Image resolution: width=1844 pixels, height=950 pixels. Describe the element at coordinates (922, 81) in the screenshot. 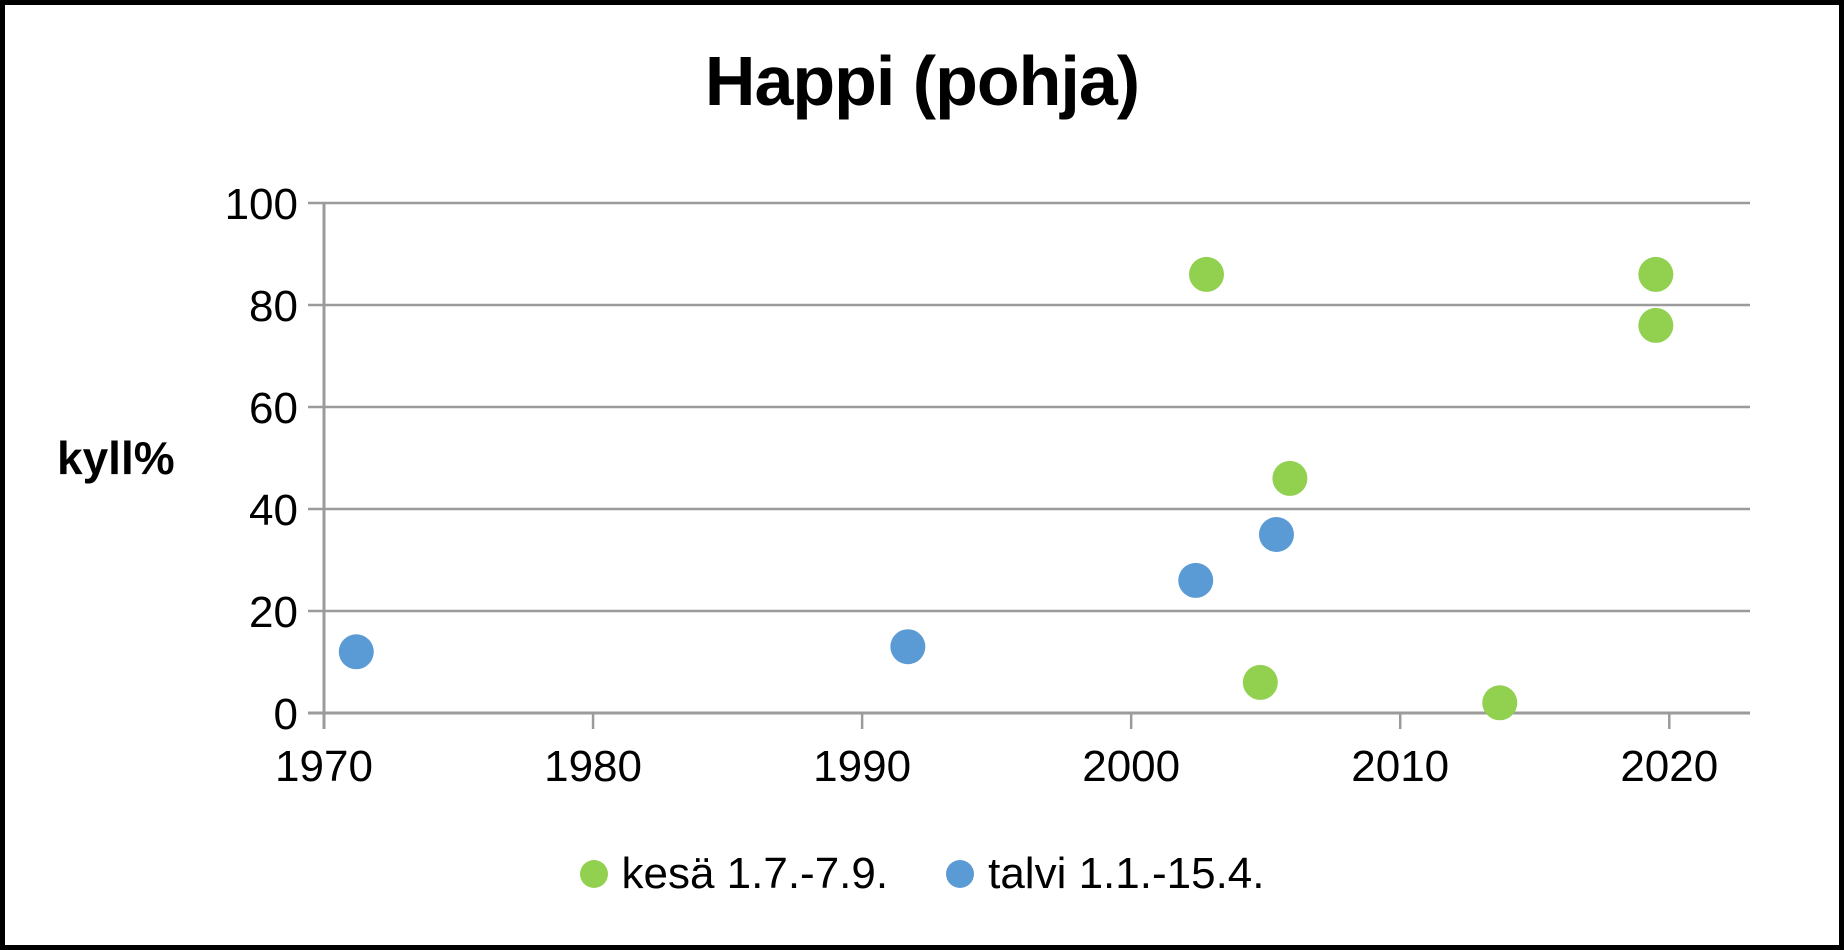

I see `chart-title: Happi (pohja)` at that location.